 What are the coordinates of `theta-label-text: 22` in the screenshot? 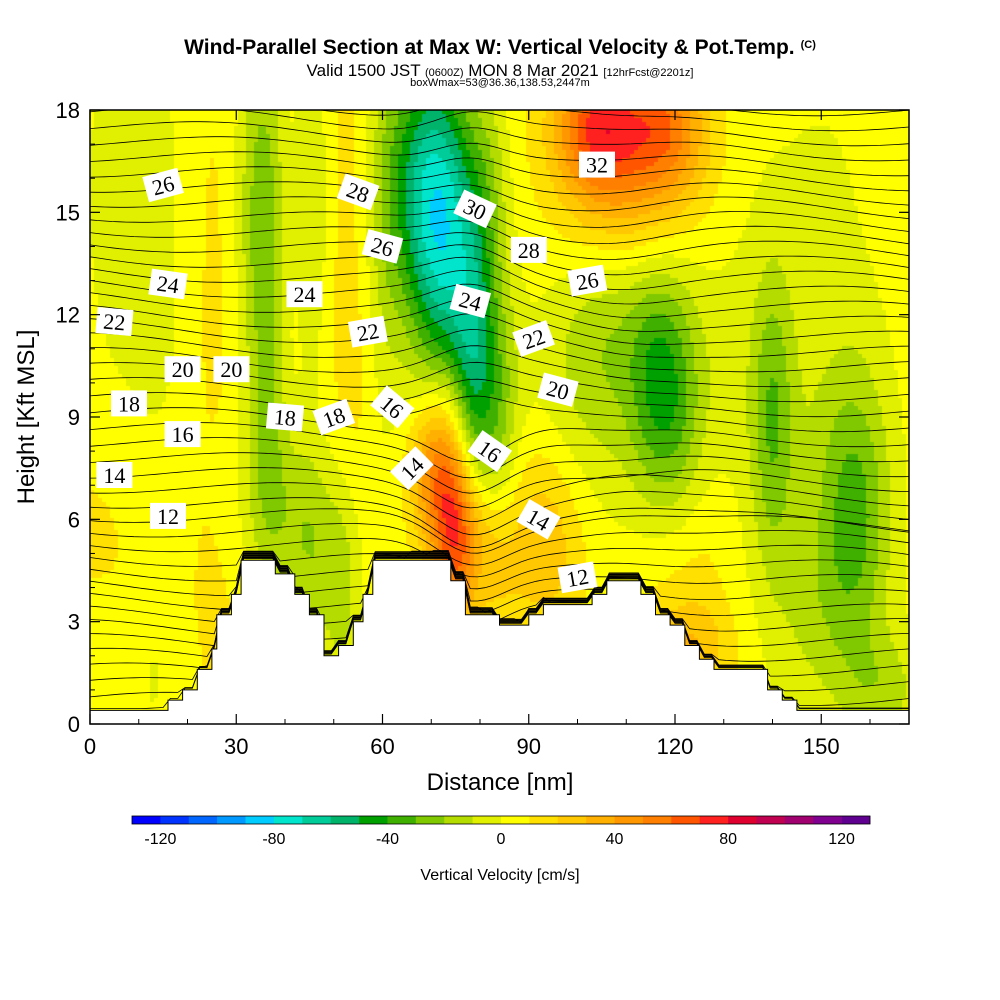 It's located at (114, 322).